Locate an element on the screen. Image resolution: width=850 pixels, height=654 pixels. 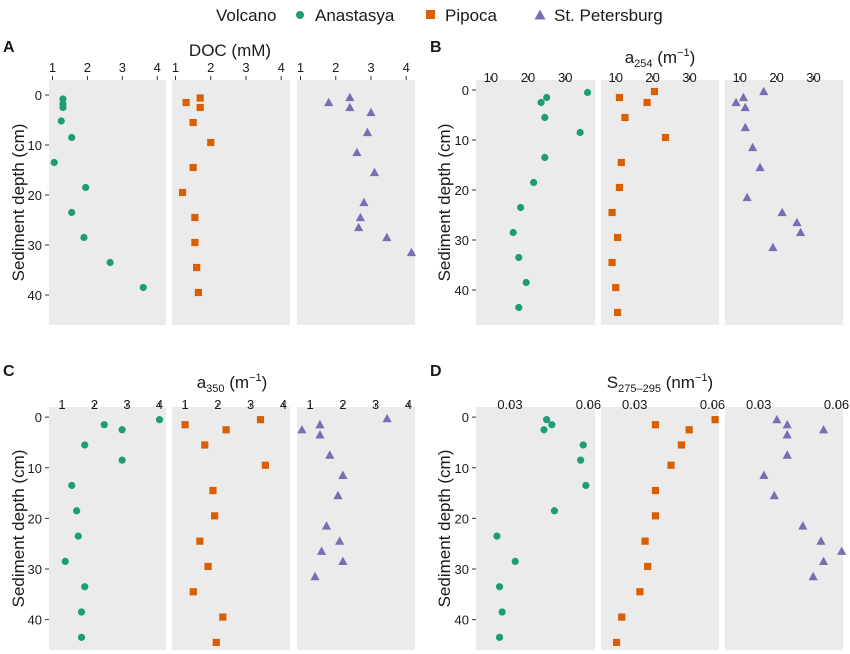
panel-d-facet-st-petersburg-x-tick-label: 0.06 is located at coordinates (836, 404).